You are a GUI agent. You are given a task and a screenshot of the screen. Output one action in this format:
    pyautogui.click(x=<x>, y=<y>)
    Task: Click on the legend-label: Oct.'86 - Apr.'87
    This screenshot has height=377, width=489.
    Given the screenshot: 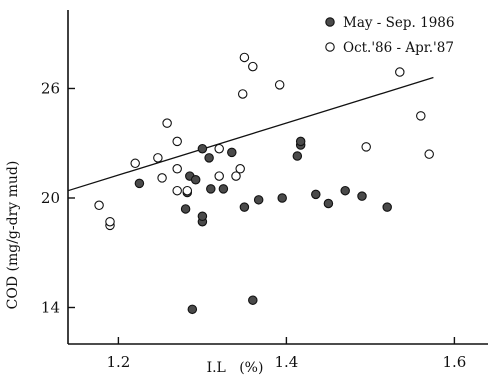 What is the action you would take?
    pyautogui.click(x=398, y=48)
    